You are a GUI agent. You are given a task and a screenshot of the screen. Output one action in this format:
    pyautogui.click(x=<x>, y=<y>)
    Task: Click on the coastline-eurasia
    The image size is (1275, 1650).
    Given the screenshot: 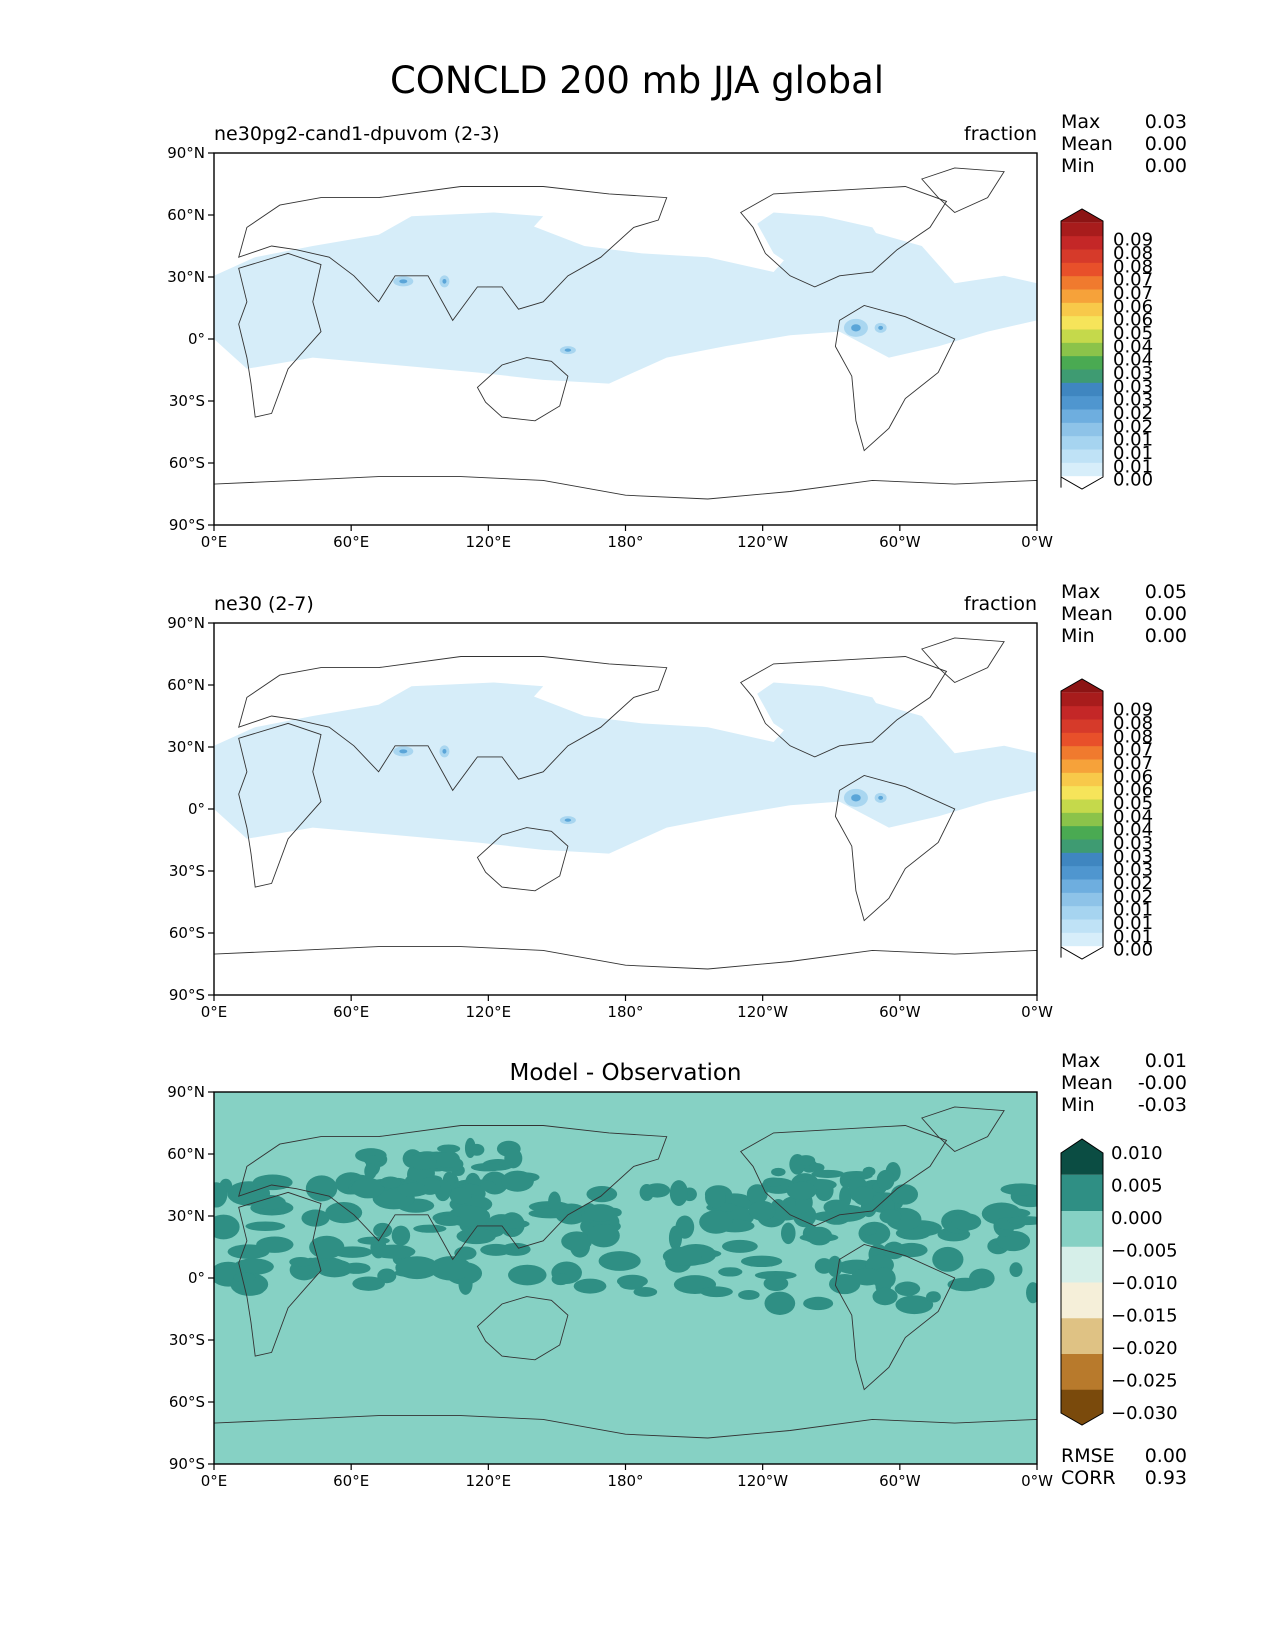 What is the action you would take?
    pyautogui.click(x=453, y=724)
    